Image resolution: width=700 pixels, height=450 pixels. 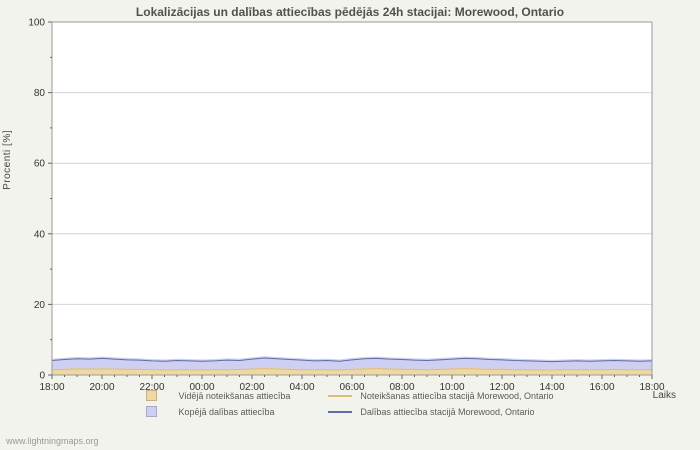 What do you see at coordinates (301, 387) in the screenshot?
I see `svg-text: 04:00` at bounding box center [301, 387].